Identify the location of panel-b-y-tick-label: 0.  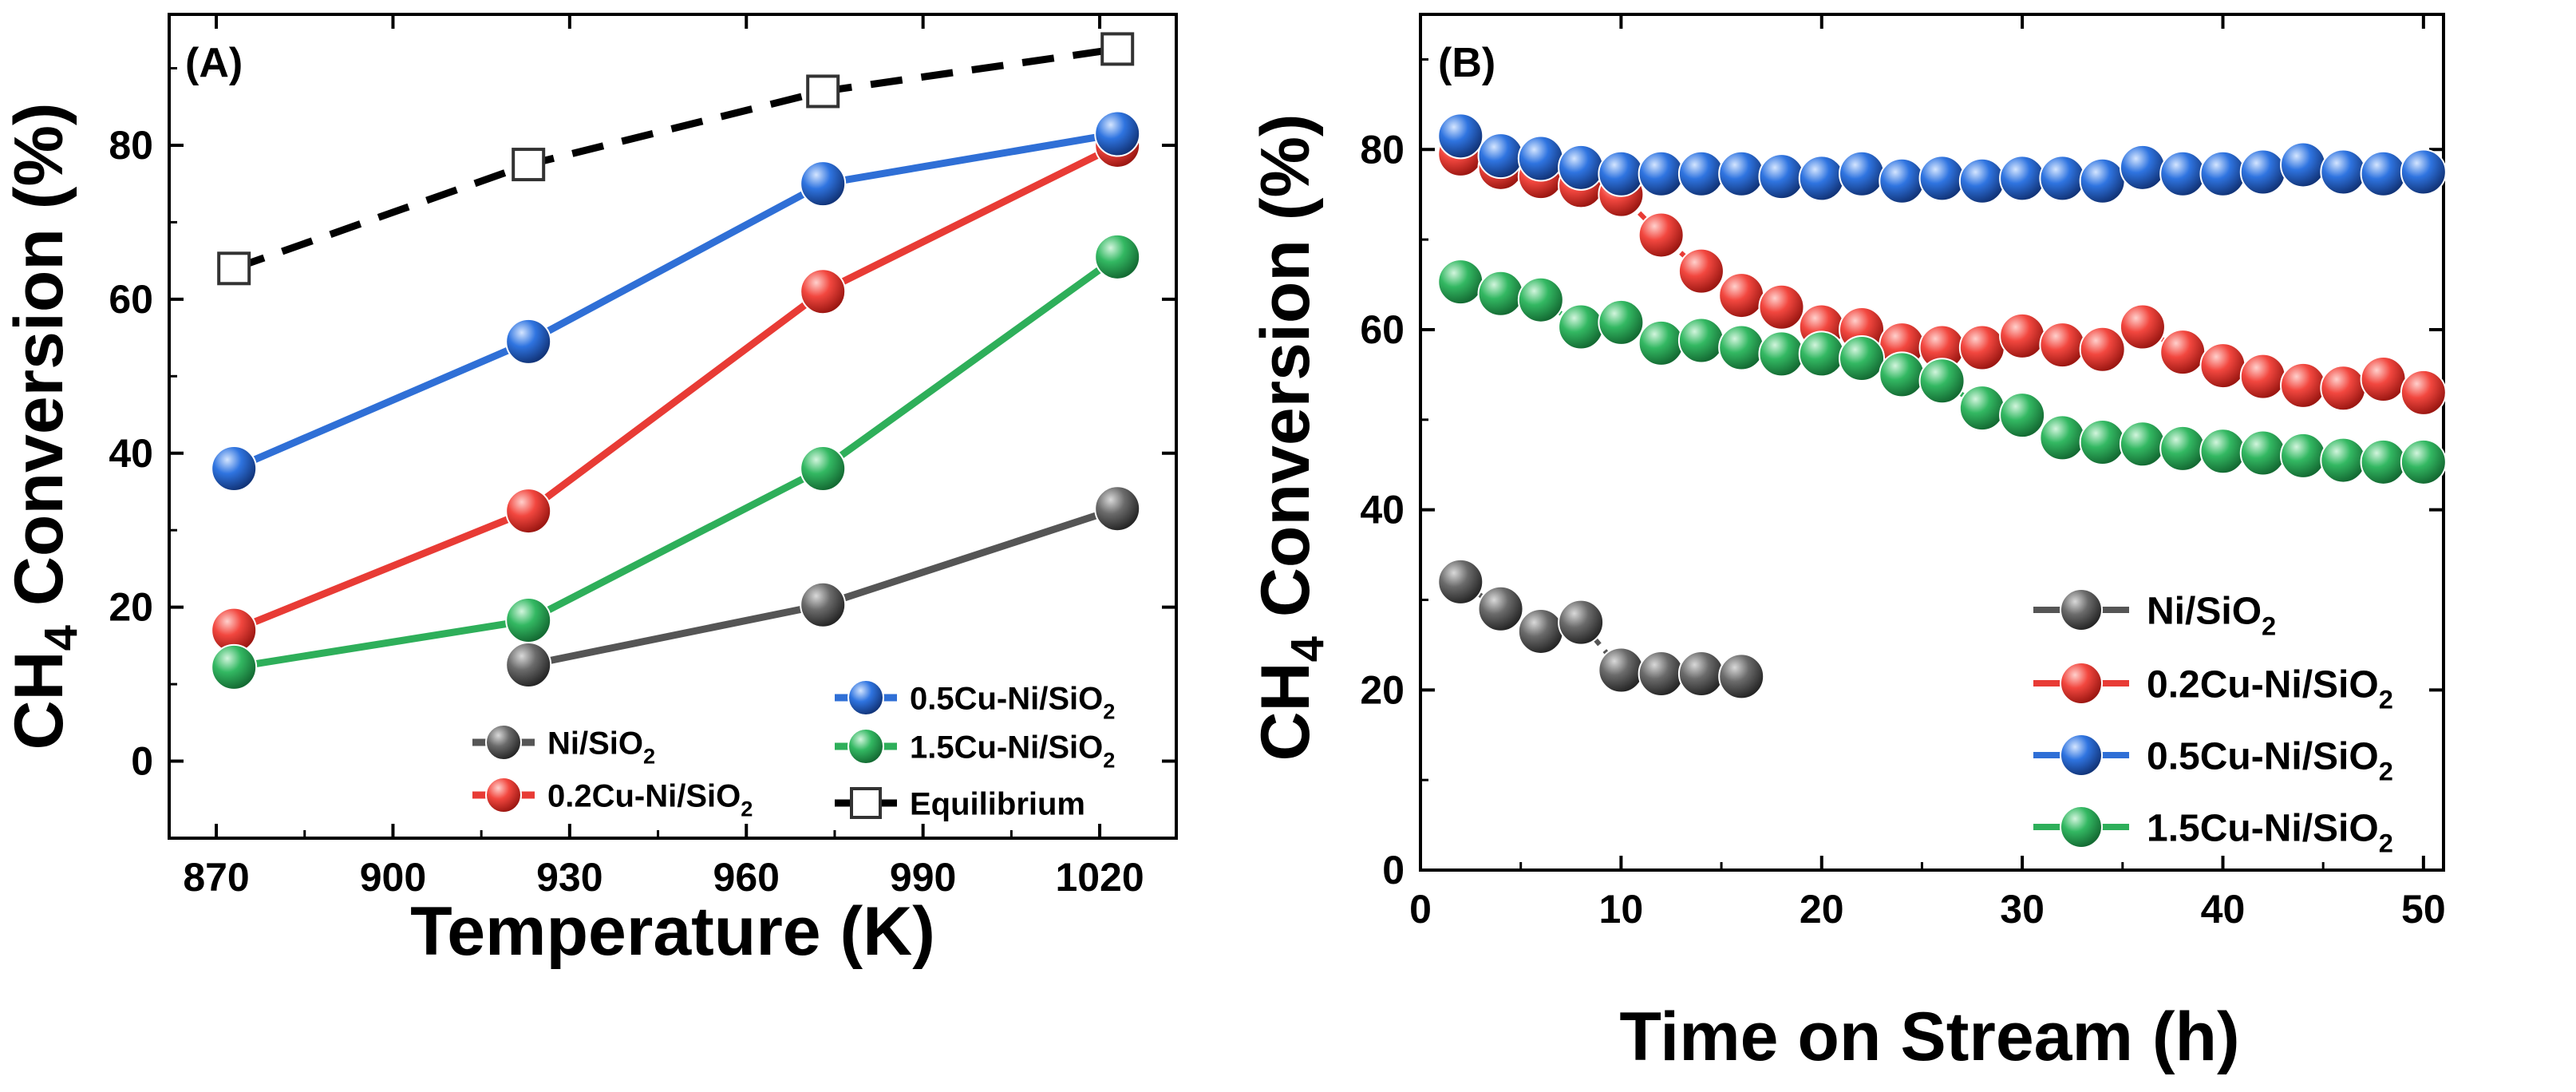
(1393, 870).